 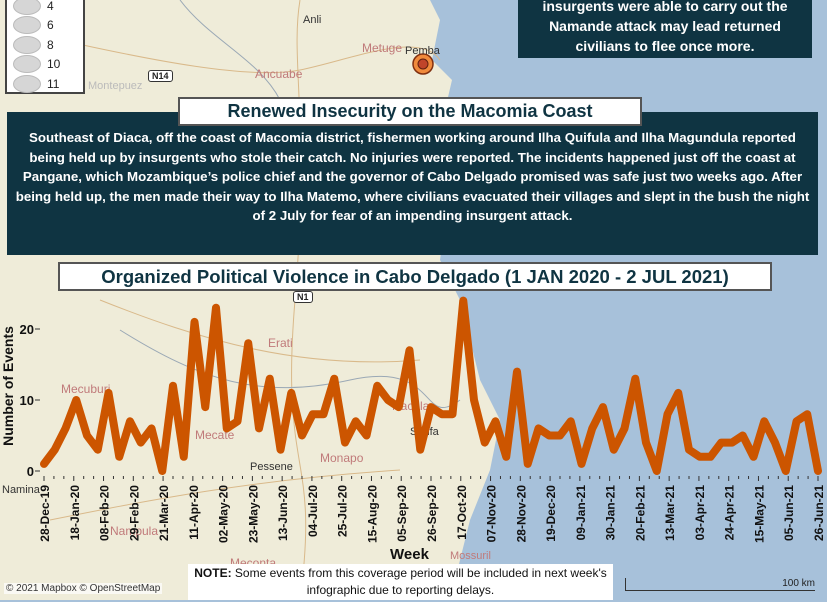 I want to click on callout-line: insurgents were able to carry out the, so click(x=665, y=7).